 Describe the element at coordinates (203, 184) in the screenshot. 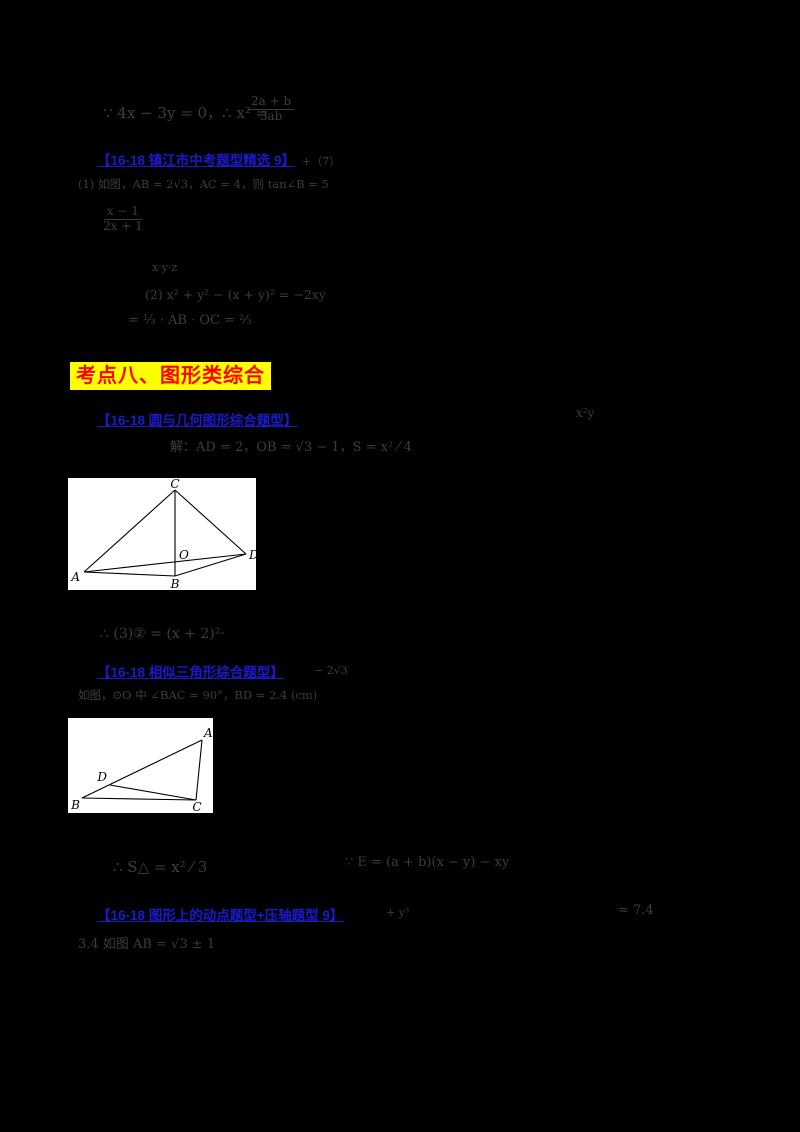

I see `math-line-2: (1) 如图，AB = 2√3，AC = 4，则 tan∠B = 5` at that location.